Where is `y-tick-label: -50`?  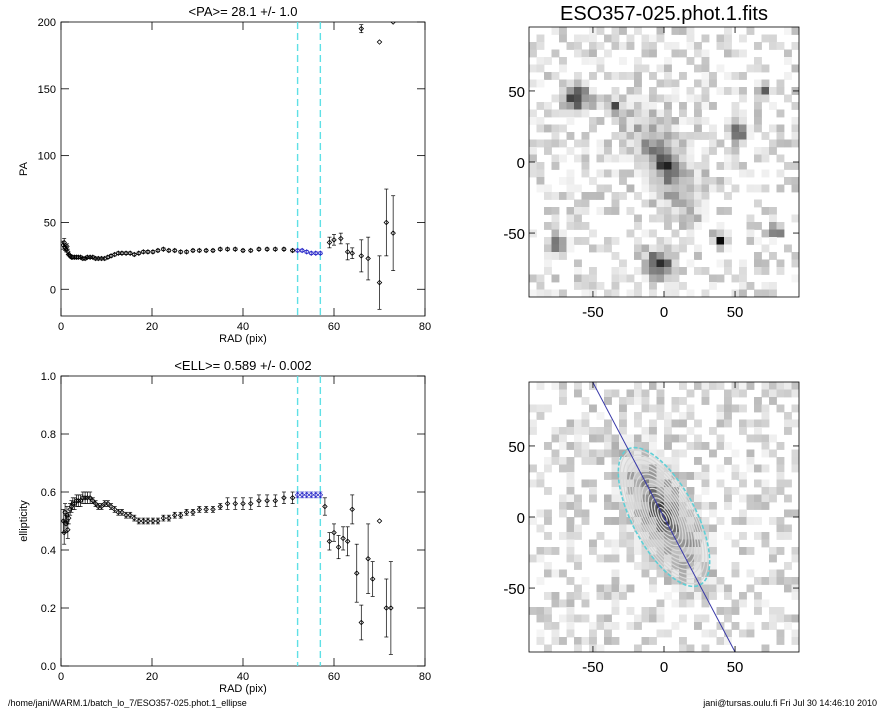
y-tick-label: -50 is located at coordinates (514, 234).